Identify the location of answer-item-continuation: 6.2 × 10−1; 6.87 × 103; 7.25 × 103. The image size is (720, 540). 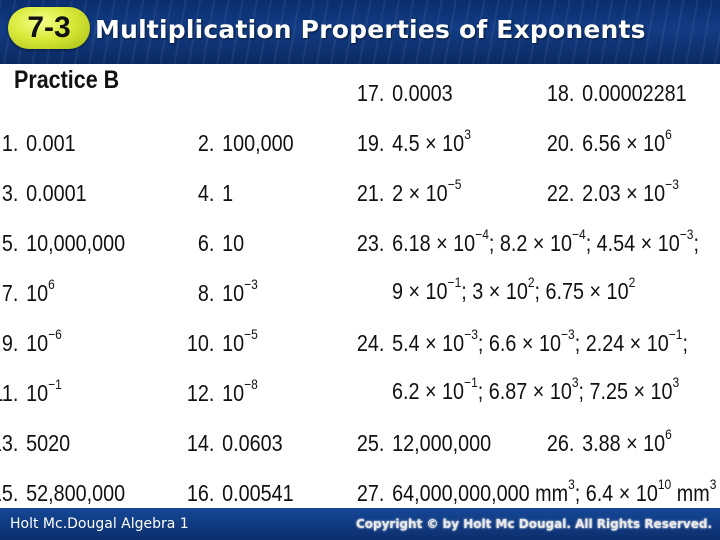
(556, 390).